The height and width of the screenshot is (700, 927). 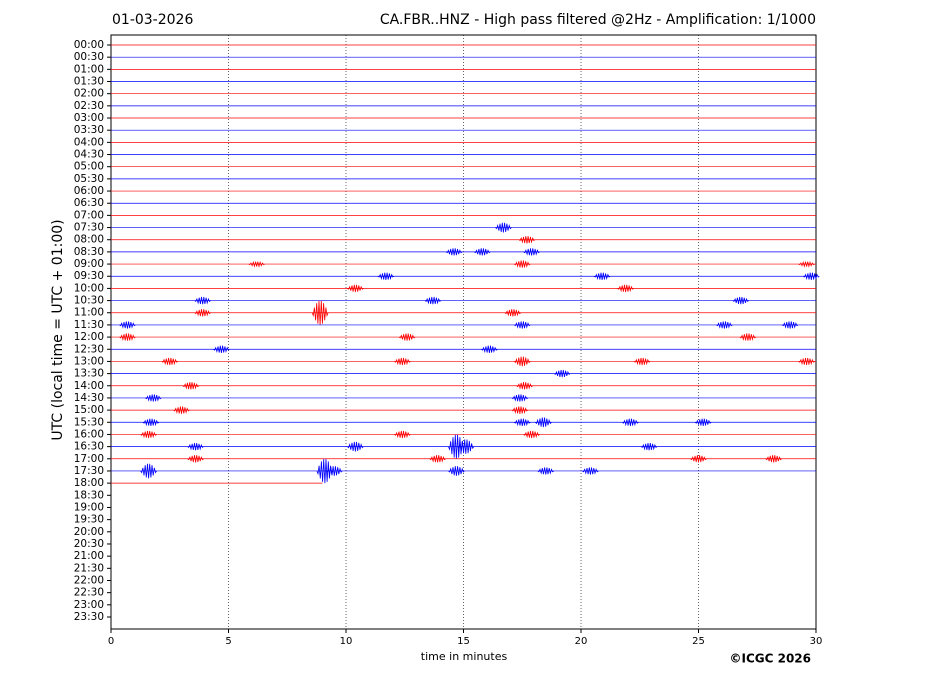 What do you see at coordinates (89, 374) in the screenshot?
I see `y-tick-label: 13:30` at bounding box center [89, 374].